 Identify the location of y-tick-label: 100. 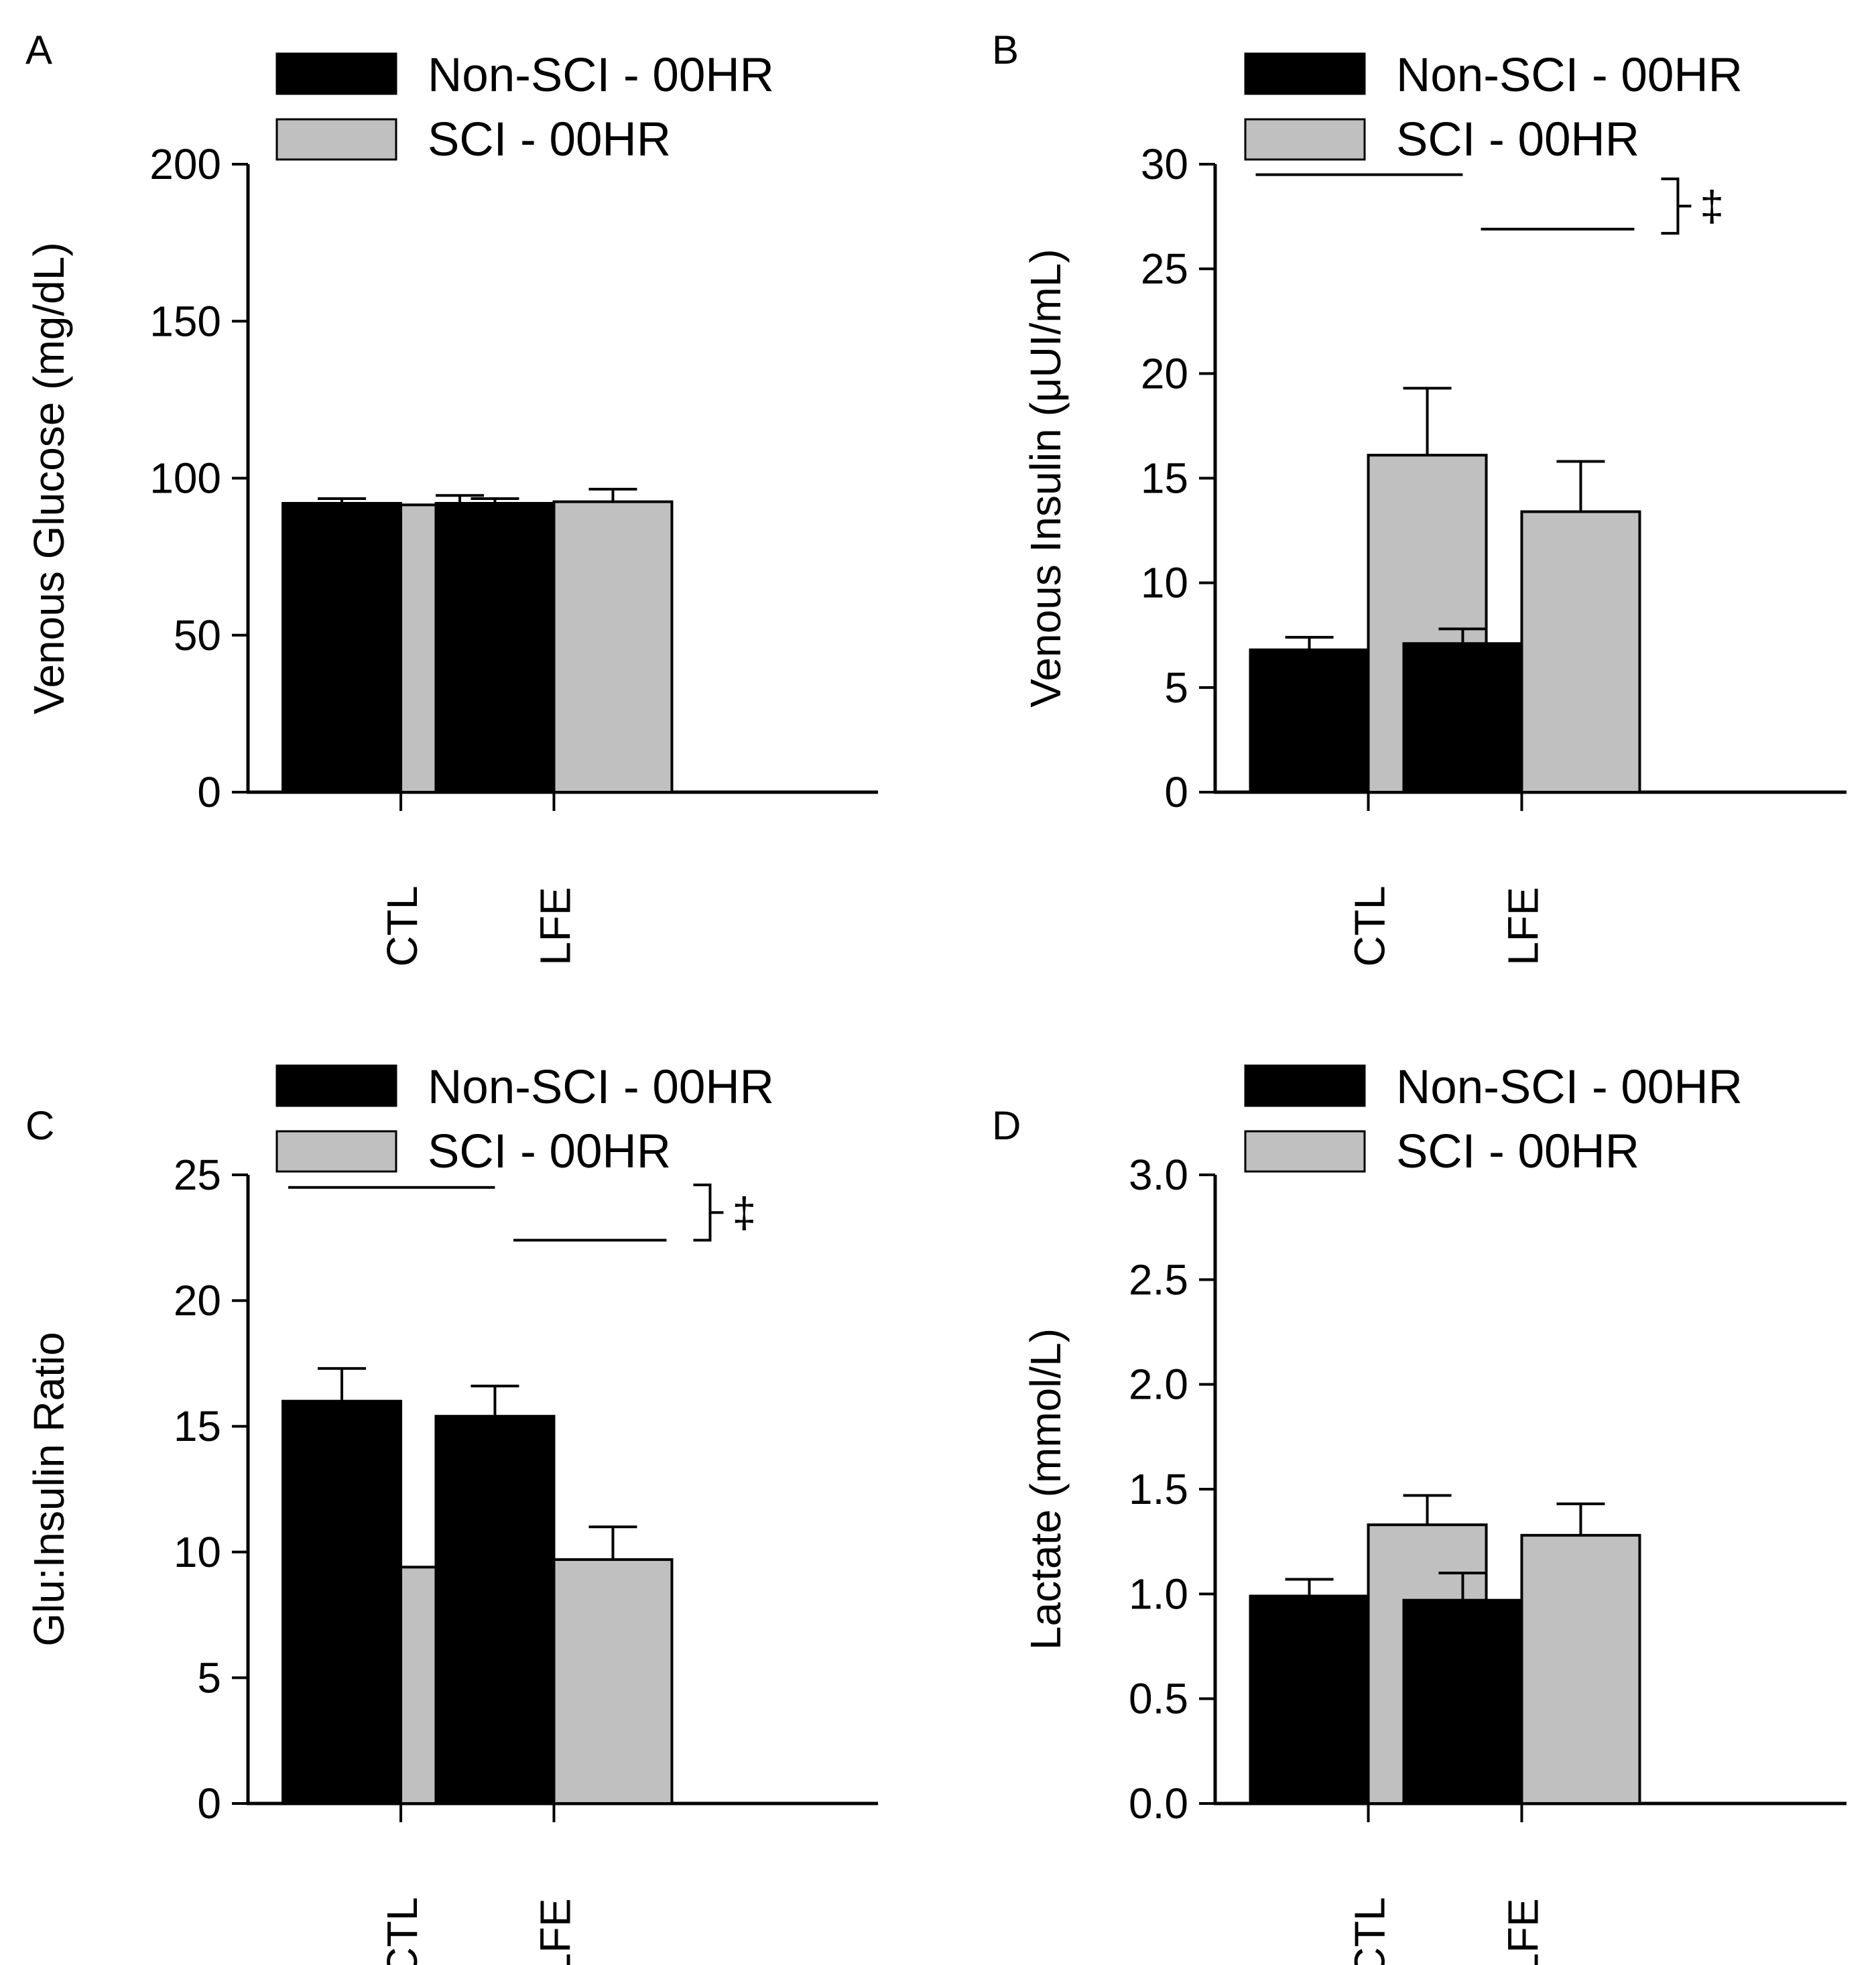
(185, 478).